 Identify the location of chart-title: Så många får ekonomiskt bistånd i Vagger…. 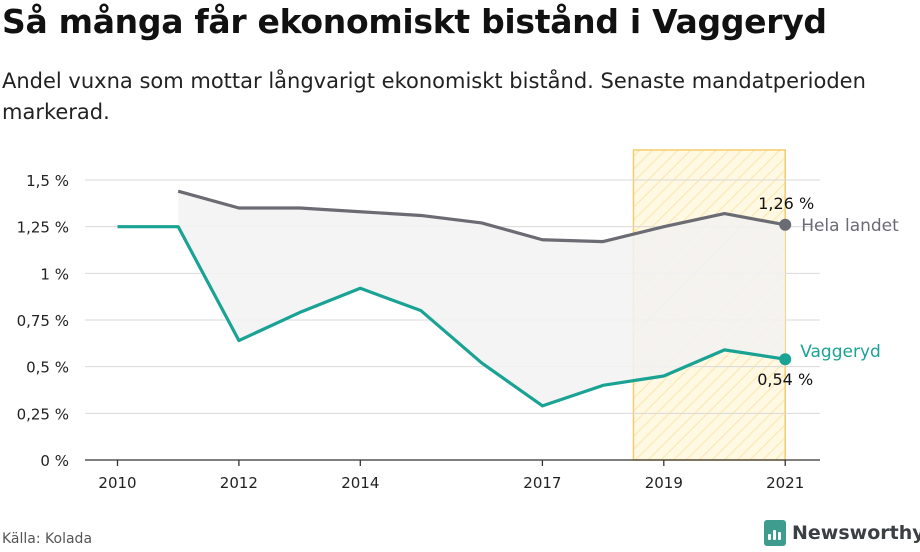
(414, 21).